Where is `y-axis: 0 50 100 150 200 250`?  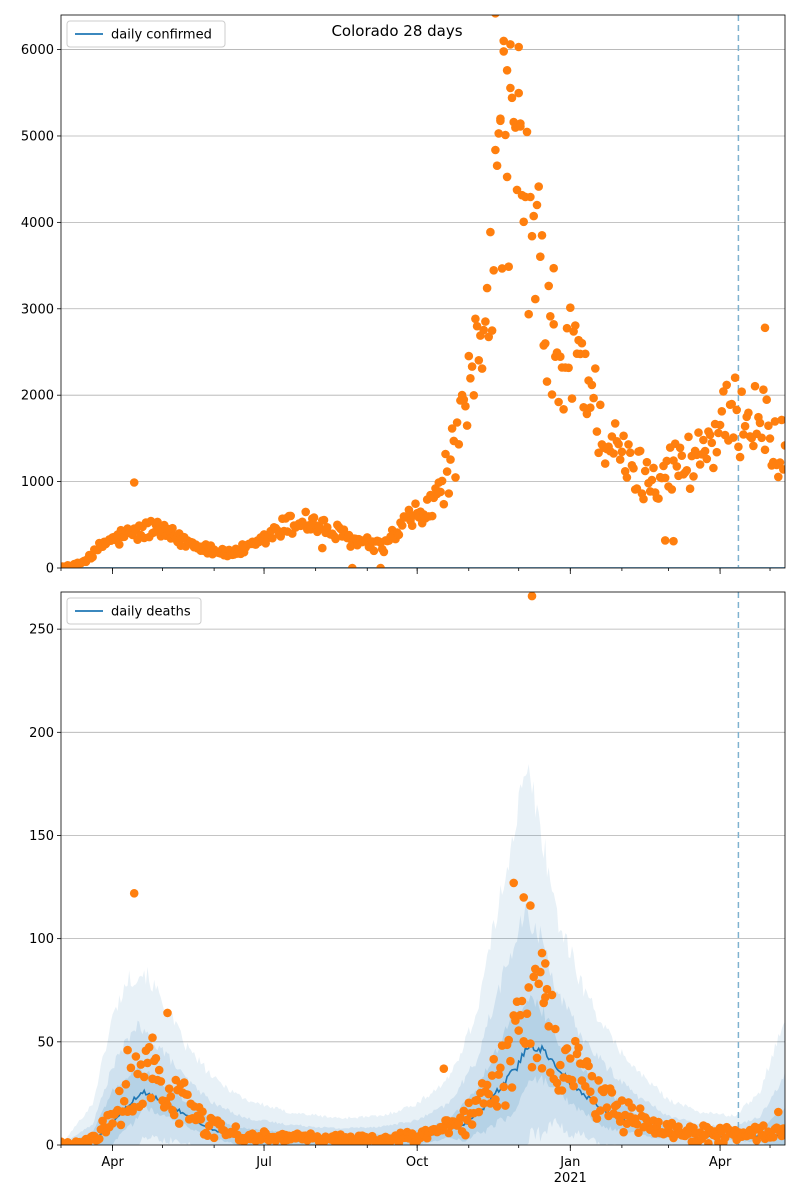 y-axis: 0 50 100 150 200 250 is located at coordinates (45, 888).